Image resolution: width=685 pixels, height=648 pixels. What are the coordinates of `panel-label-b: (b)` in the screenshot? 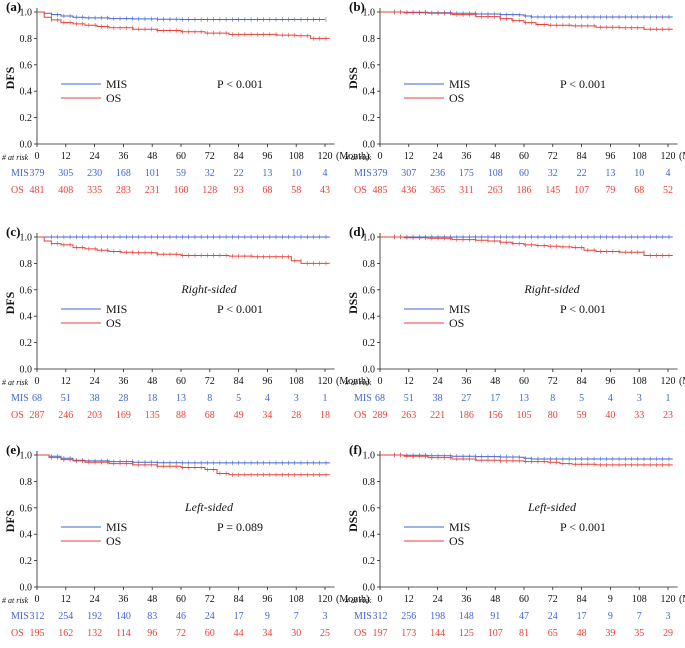 It's located at (357, 7).